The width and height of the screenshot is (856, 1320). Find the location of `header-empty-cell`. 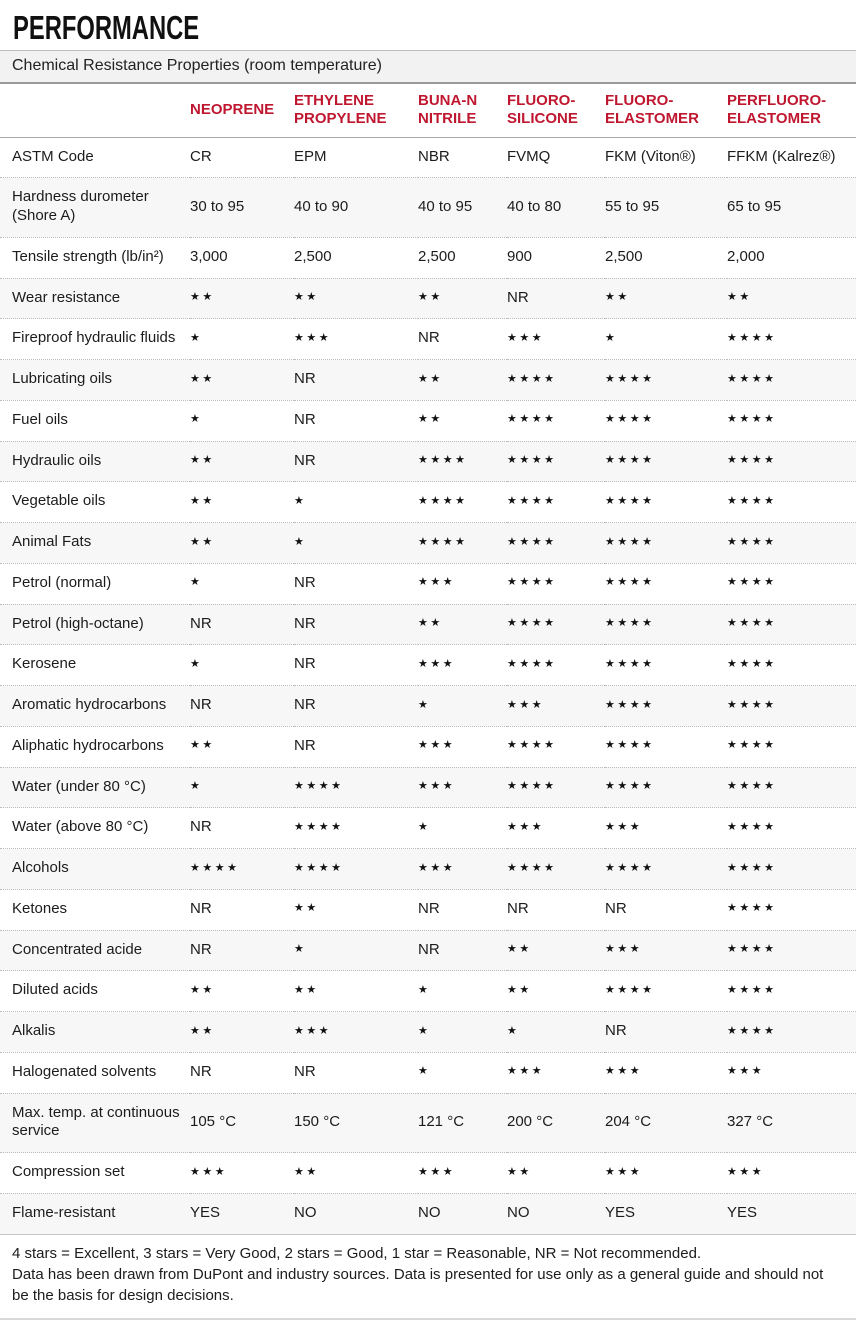

header-empty-cell is located at coordinates (95, 110).